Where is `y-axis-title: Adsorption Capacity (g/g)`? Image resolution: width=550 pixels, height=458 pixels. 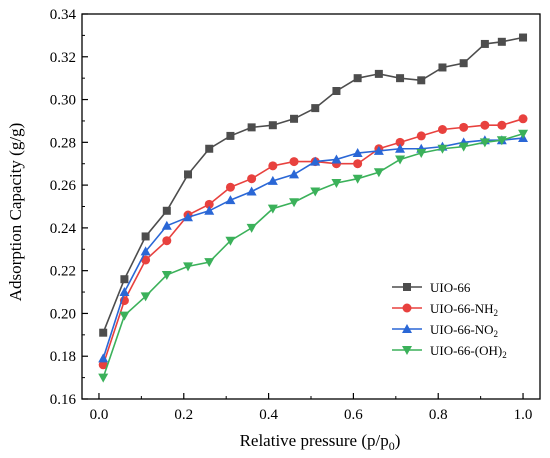
y-axis-title: Adsorption Capacity (g/g) is located at coordinates (15, 212).